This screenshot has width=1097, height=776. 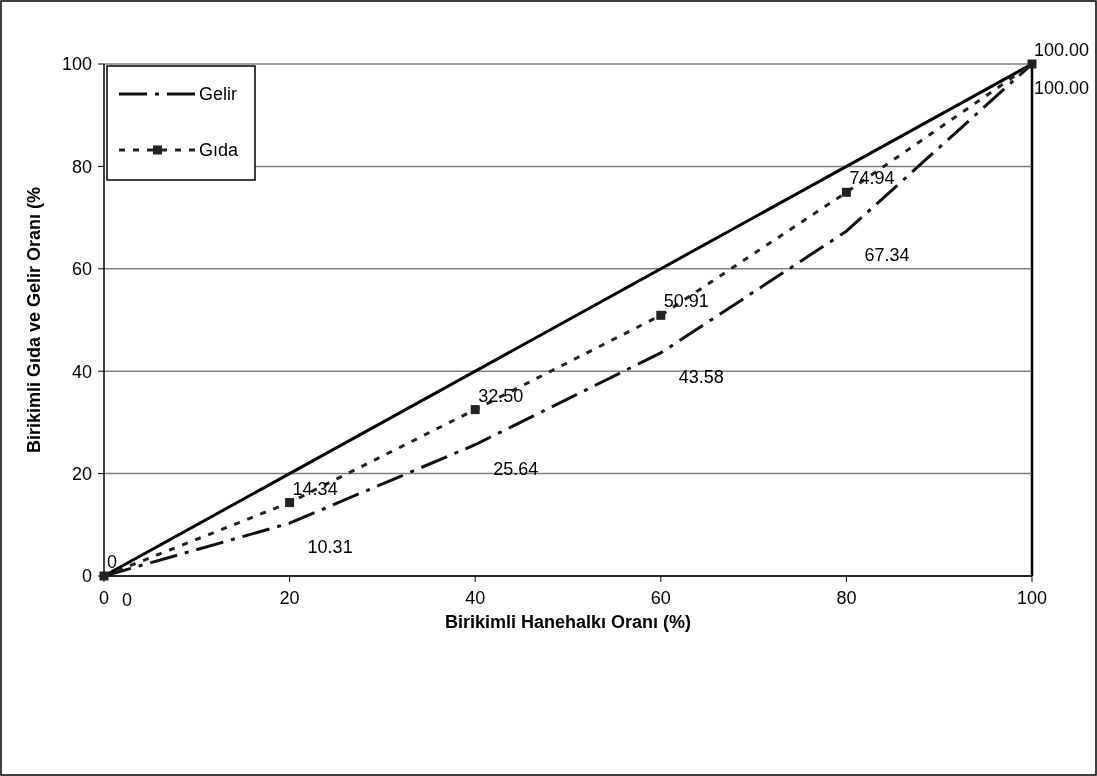 I want to click on x-tick-label: 40, so click(x=475, y=598).